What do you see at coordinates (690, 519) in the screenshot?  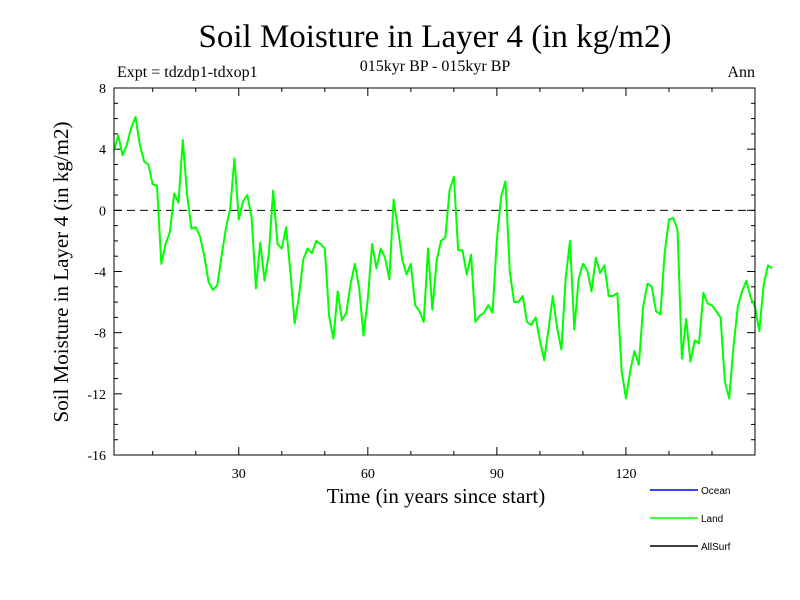 I see `legend: Ocean Land AllSurf` at bounding box center [690, 519].